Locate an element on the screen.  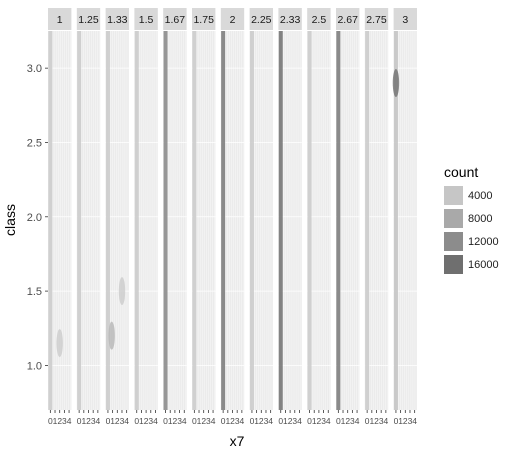
facet-label: 2.25 is located at coordinates (261, 20).